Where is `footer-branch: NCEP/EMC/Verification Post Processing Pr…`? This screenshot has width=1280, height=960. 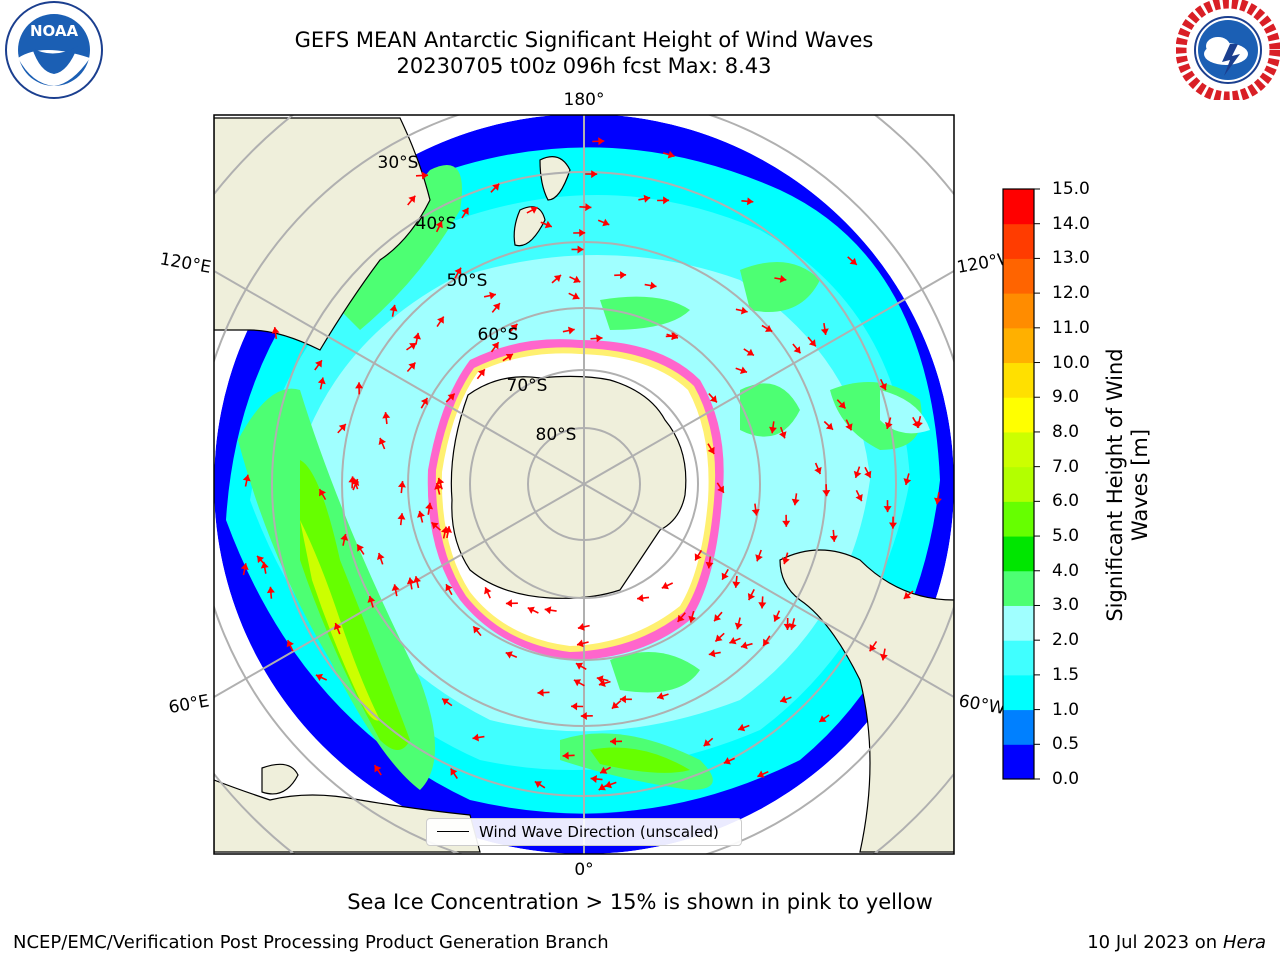
footer-branch: NCEP/EMC/Verification Post Processing Pr… is located at coordinates (311, 942).